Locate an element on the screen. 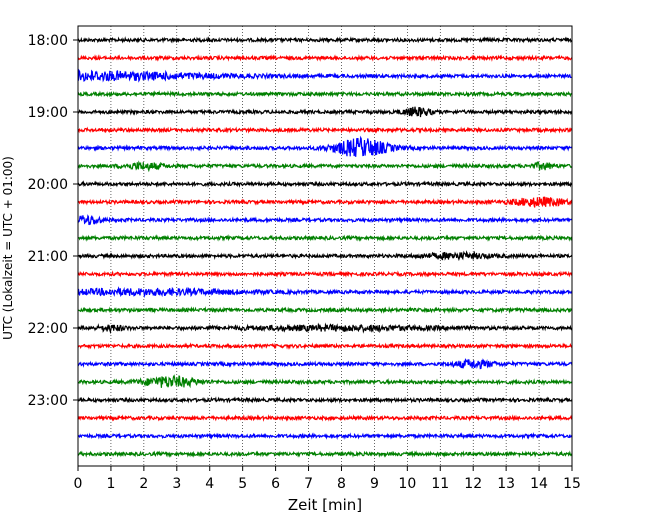 This screenshot has width=650, height=520. x-tick-label-2: 2 is located at coordinates (143, 484).